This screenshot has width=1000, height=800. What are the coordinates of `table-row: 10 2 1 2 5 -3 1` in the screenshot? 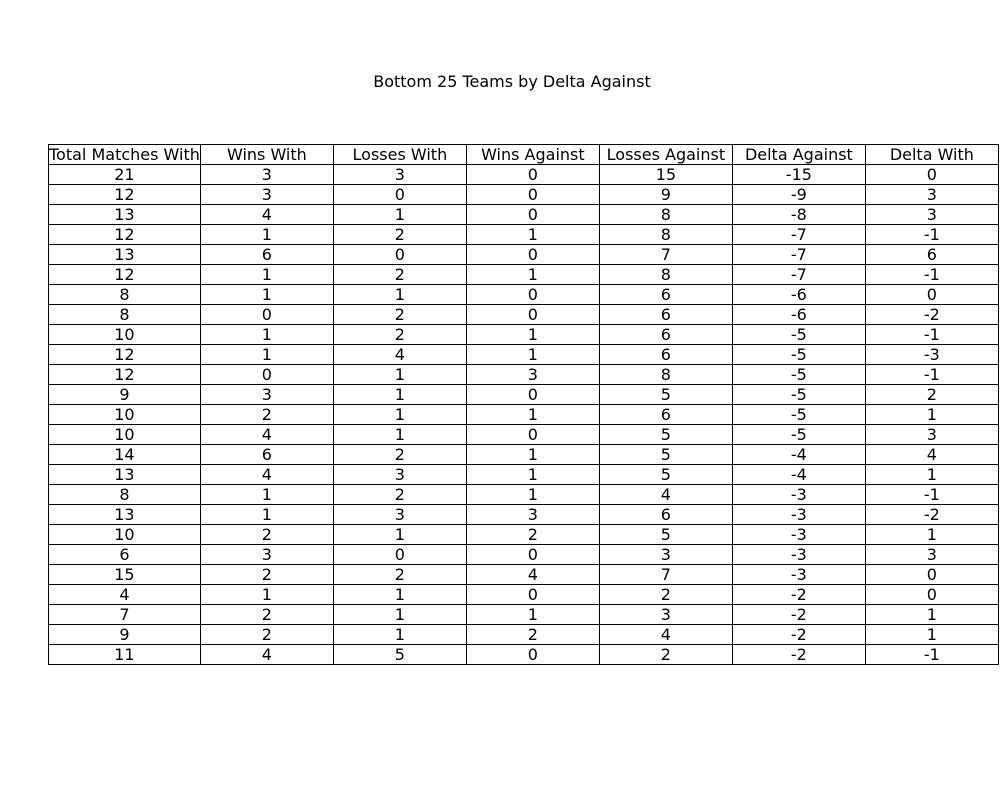 It's located at (523, 534).